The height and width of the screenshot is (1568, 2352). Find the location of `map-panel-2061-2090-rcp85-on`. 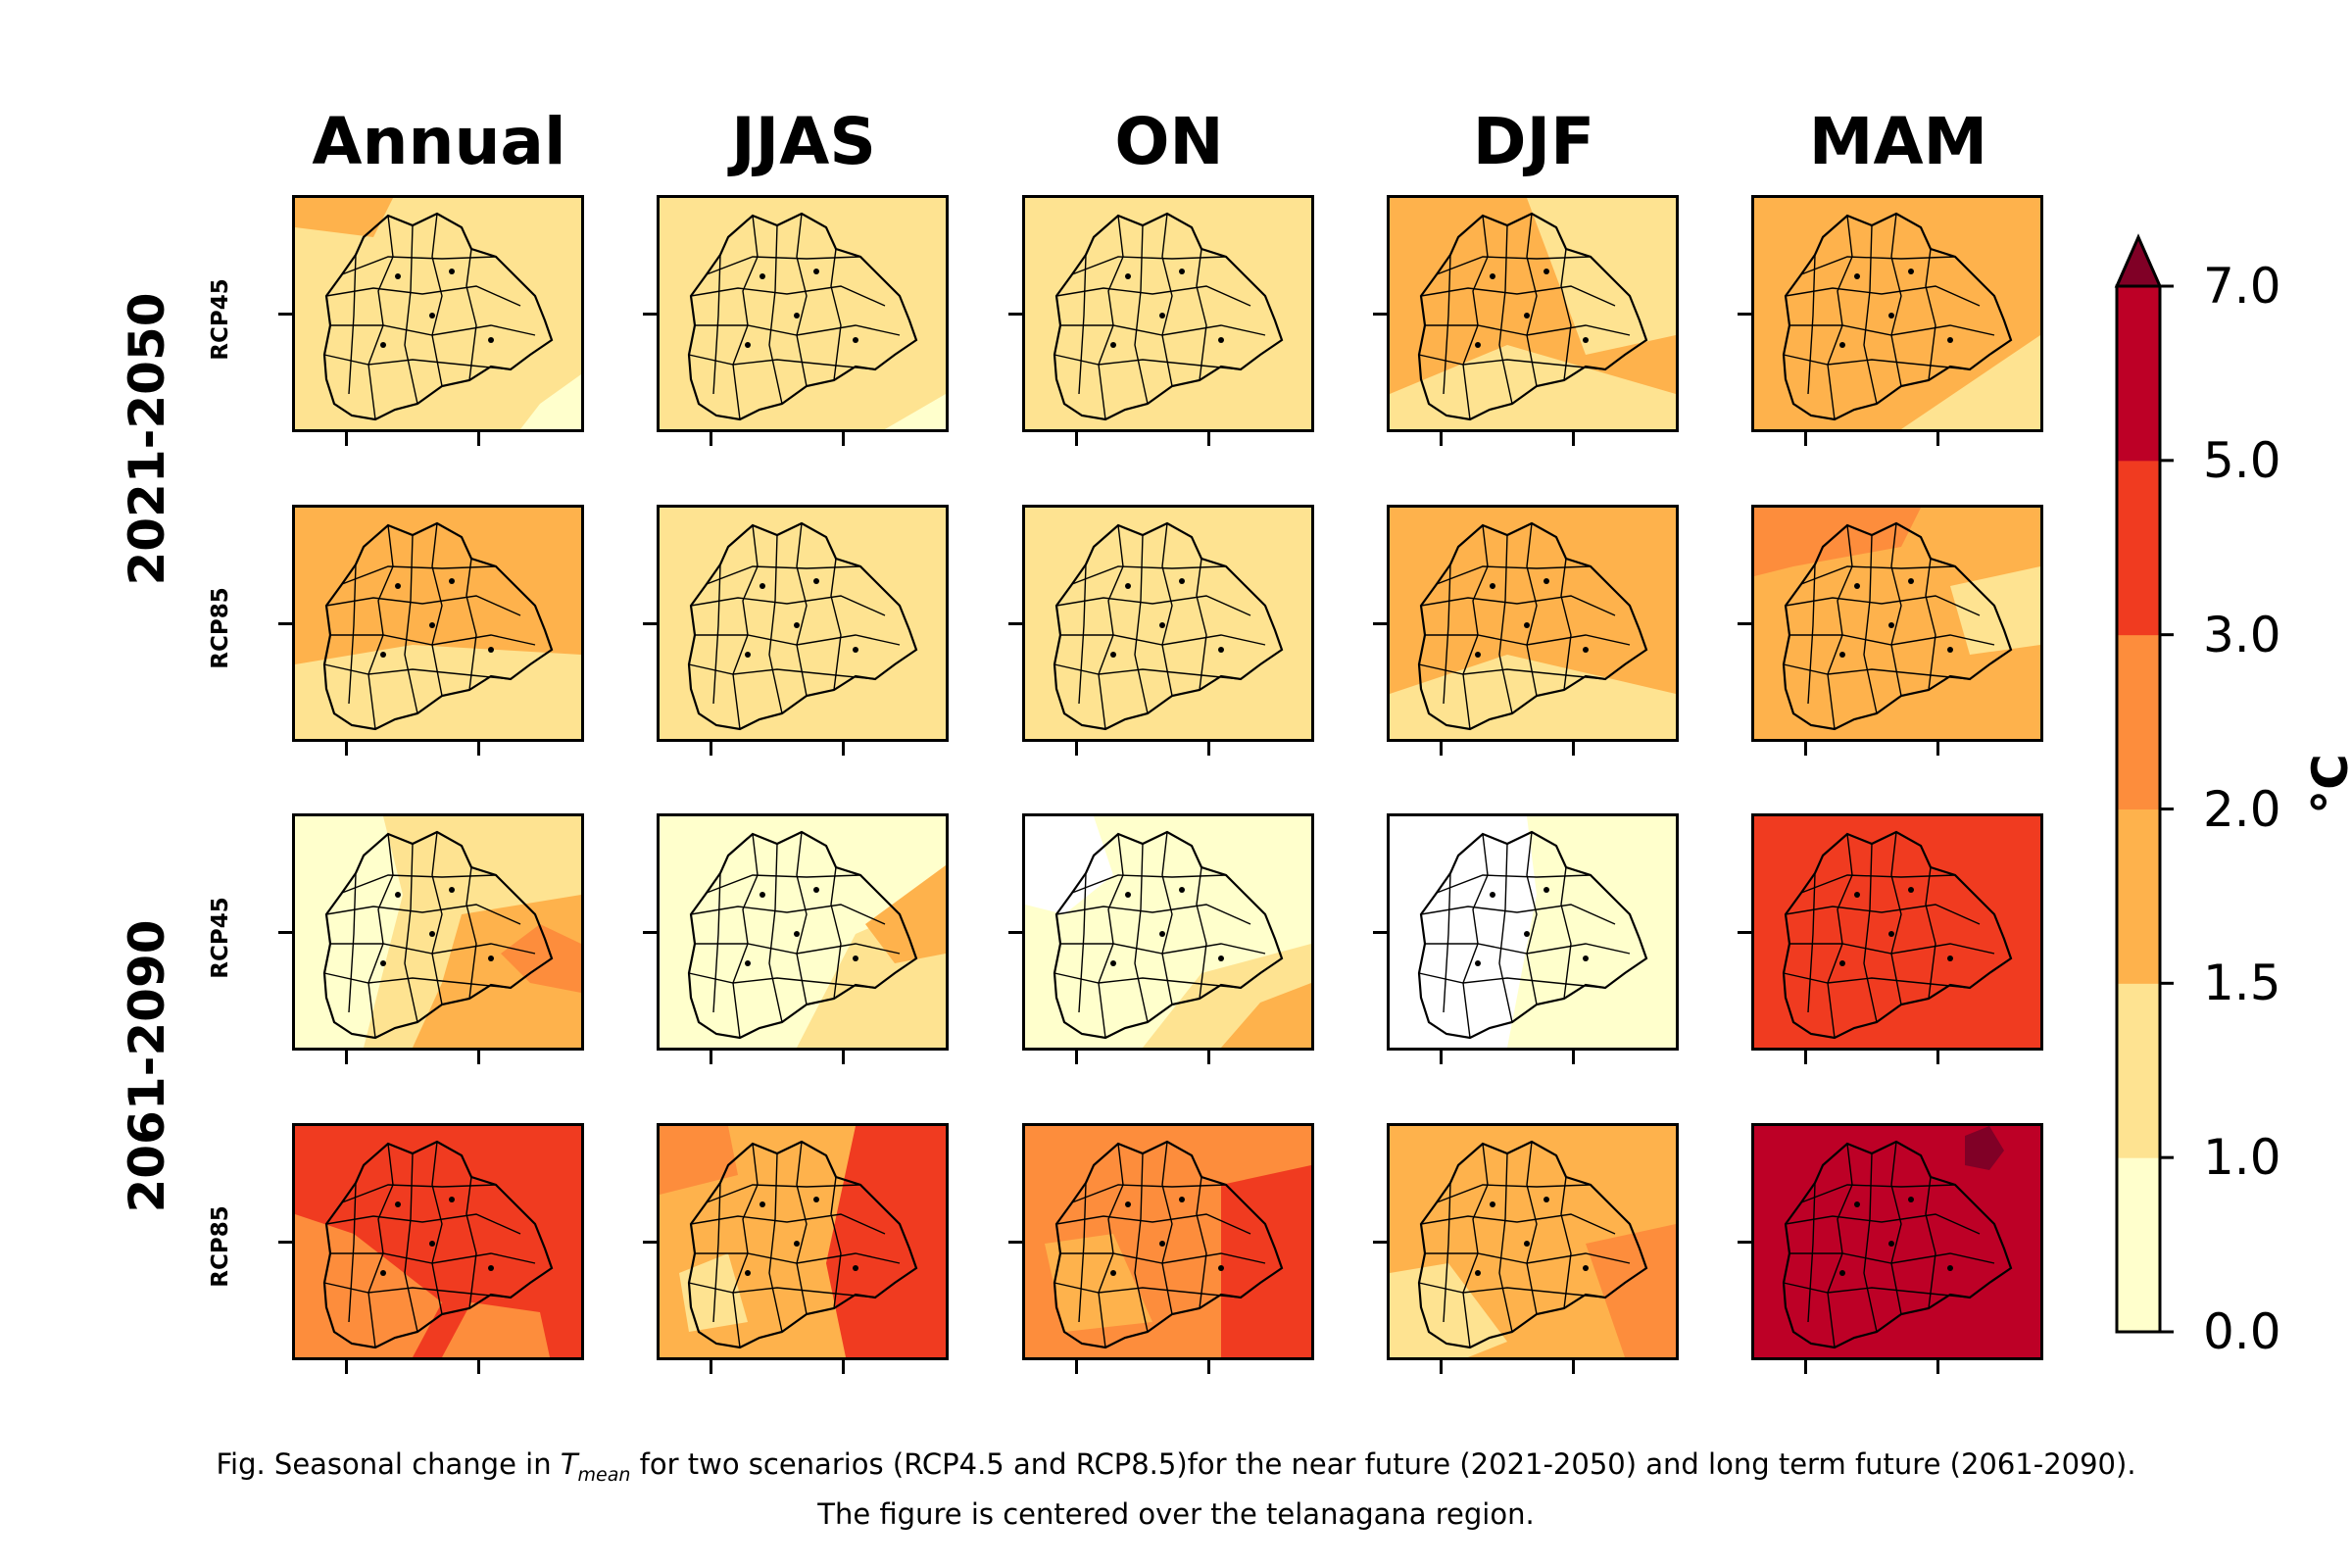

map-panel-2061-2090-rcp85-on is located at coordinates (1168, 1241).